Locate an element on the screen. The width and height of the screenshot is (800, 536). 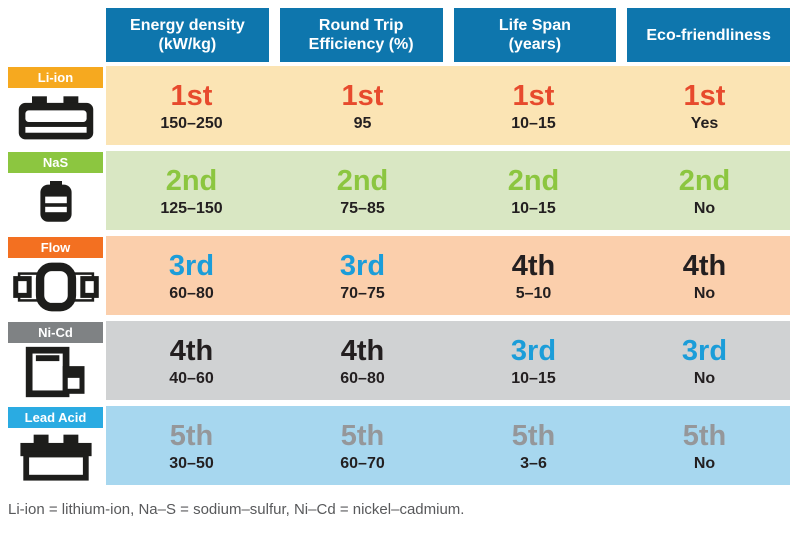
rank-cell: 1st 10–15 is located at coordinates (533, 105).